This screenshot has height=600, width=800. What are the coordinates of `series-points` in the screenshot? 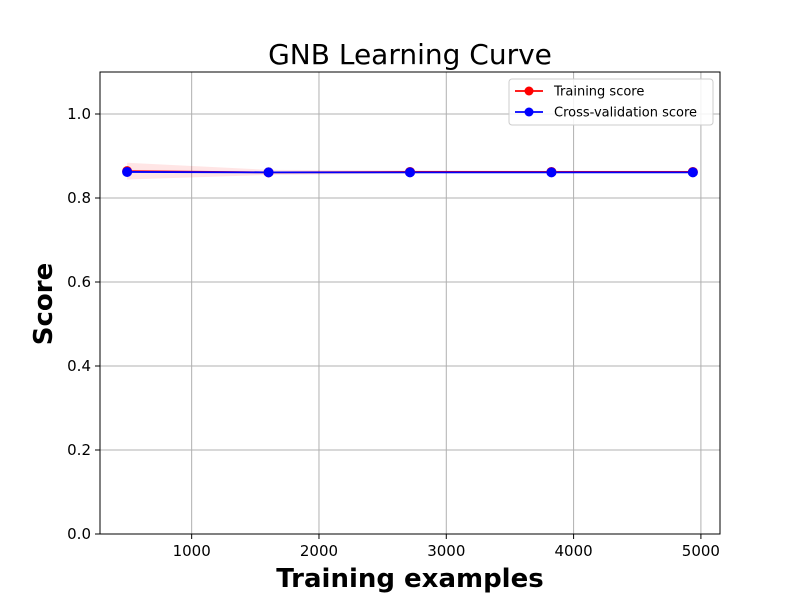 It's located at (410, 172).